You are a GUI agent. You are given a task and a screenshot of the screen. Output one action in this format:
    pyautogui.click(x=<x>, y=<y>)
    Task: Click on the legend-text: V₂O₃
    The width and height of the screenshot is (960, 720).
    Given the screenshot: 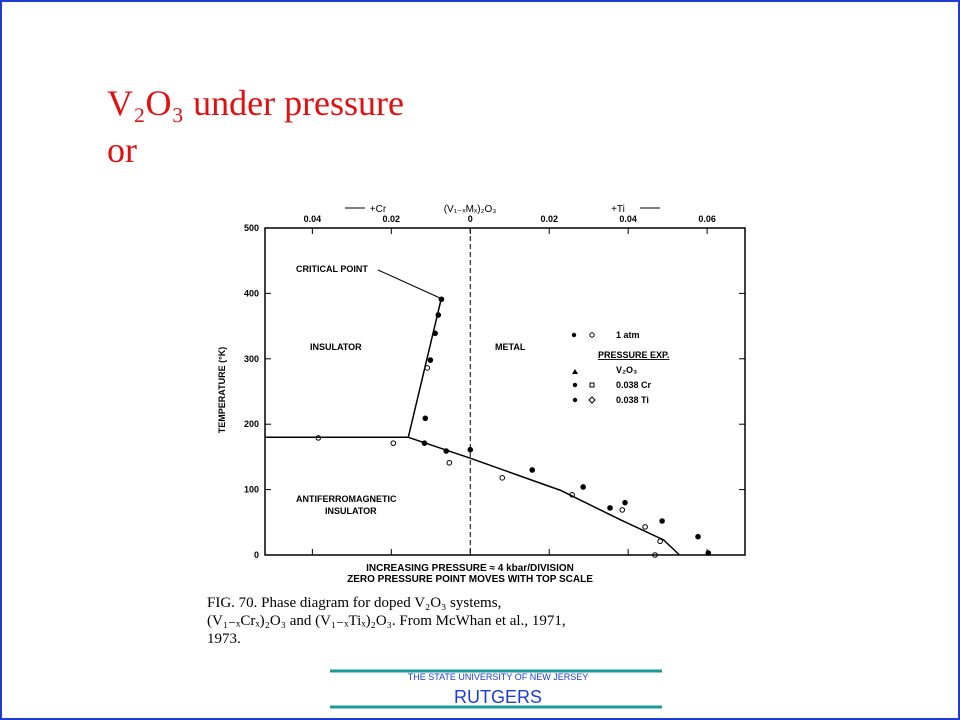 What is the action you would take?
    pyautogui.click(x=626, y=370)
    